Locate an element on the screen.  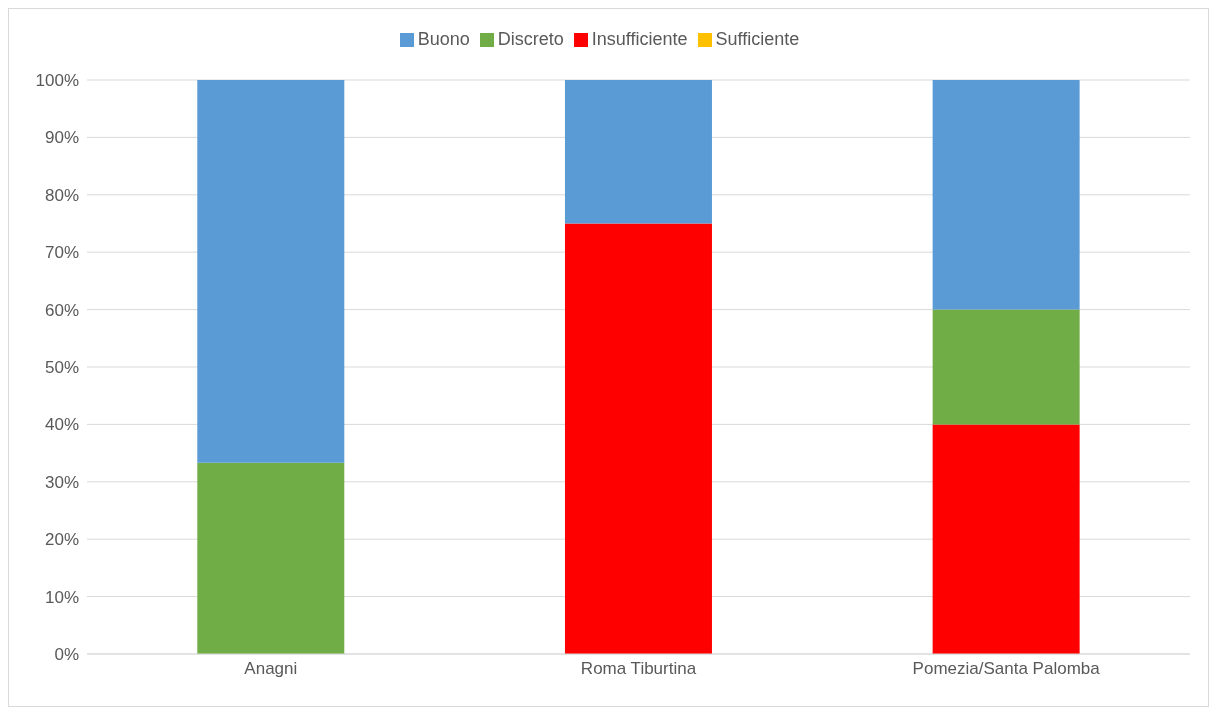
y-tick-label: 70% is located at coordinates (61, 253).